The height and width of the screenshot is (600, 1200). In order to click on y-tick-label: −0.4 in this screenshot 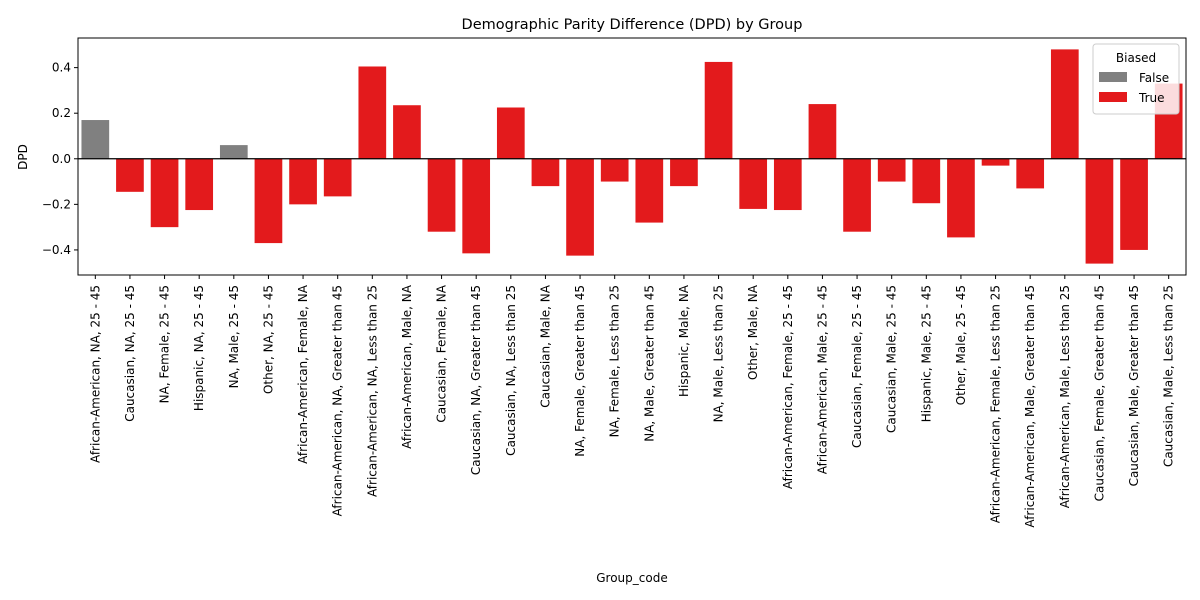, I will do `click(56, 250)`.